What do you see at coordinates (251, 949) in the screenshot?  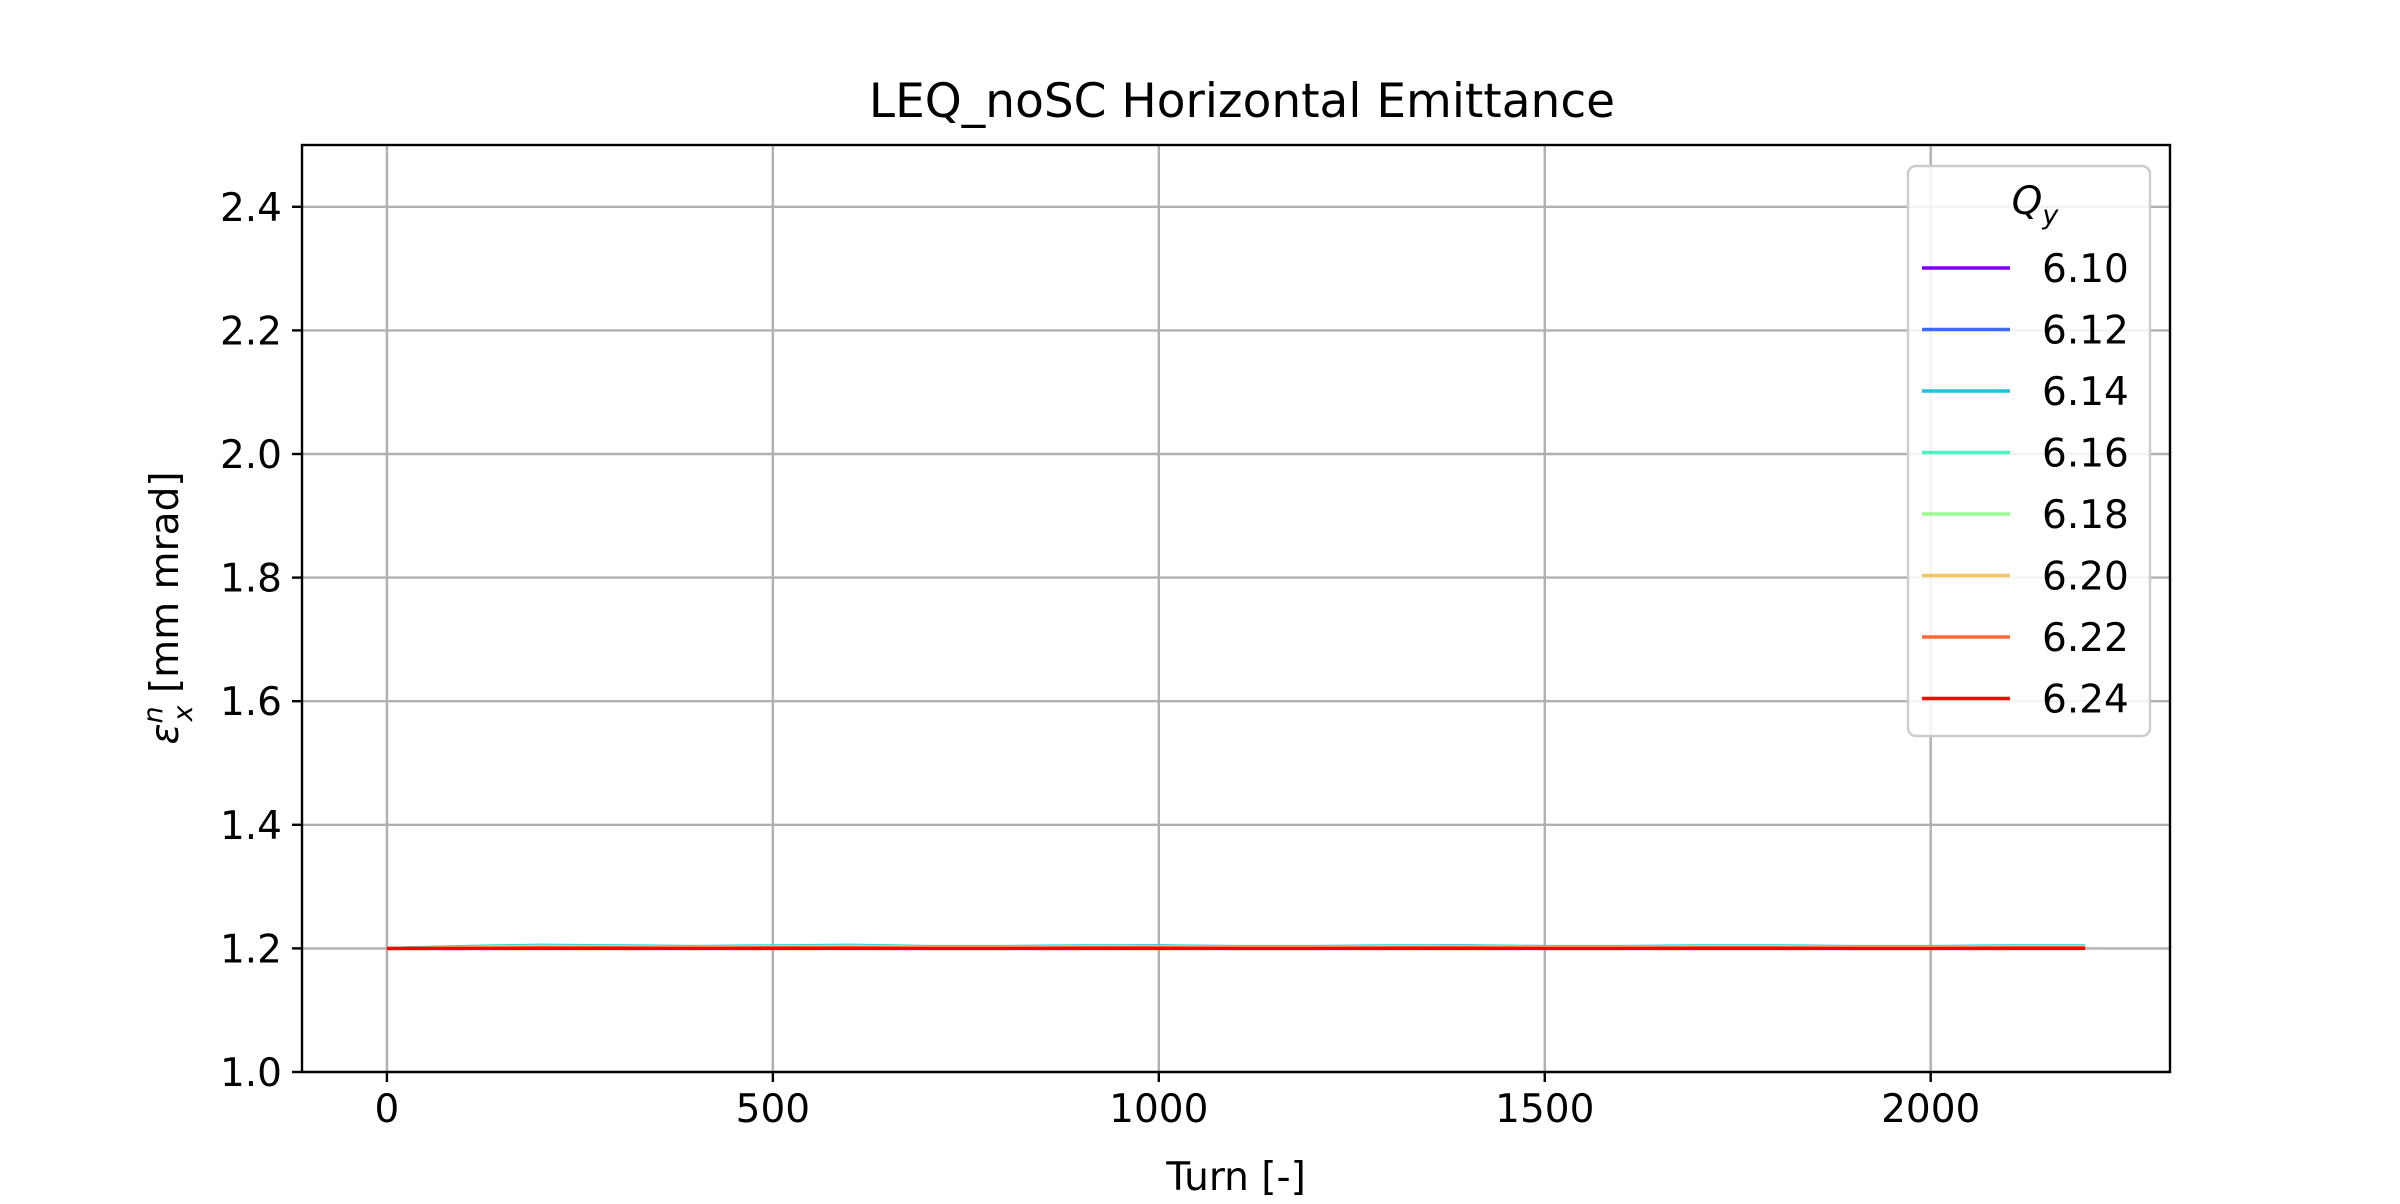 I see `y-tick-label: 1.2` at bounding box center [251, 949].